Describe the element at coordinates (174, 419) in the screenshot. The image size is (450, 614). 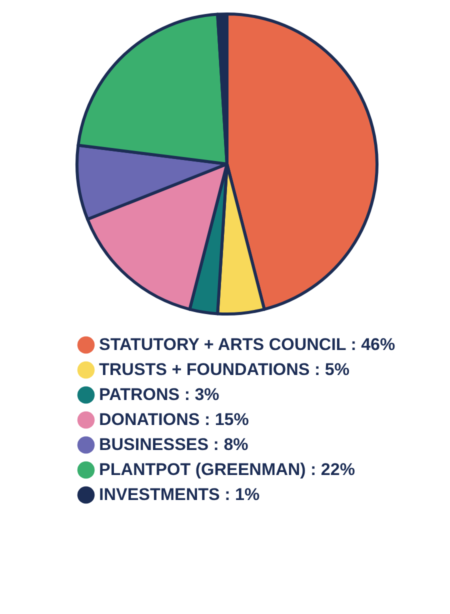
I see `legend-label: DONATIONS : 15%` at that location.